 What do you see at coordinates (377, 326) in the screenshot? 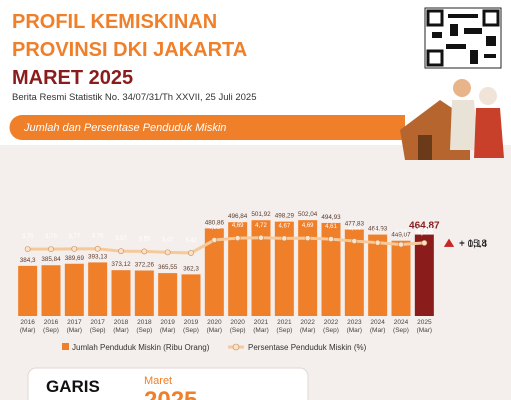
I see `x-tick-label: 2024 (Mar)` at bounding box center [377, 326].